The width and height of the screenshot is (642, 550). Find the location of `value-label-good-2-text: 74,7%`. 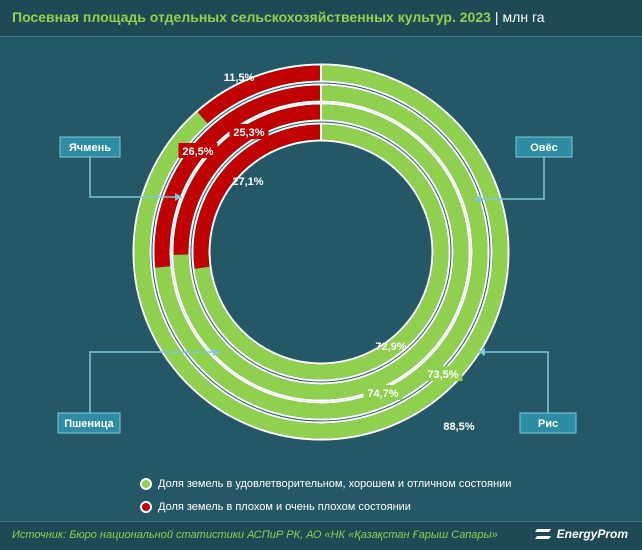

value-label-good-2-text: 74,7% is located at coordinates (382, 394).